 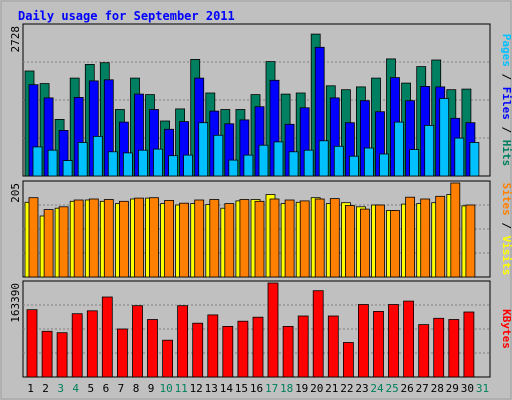 What do you see at coordinates (60, 388) in the screenshot?
I see `x-tick-label-day-3: 3` at bounding box center [60, 388].